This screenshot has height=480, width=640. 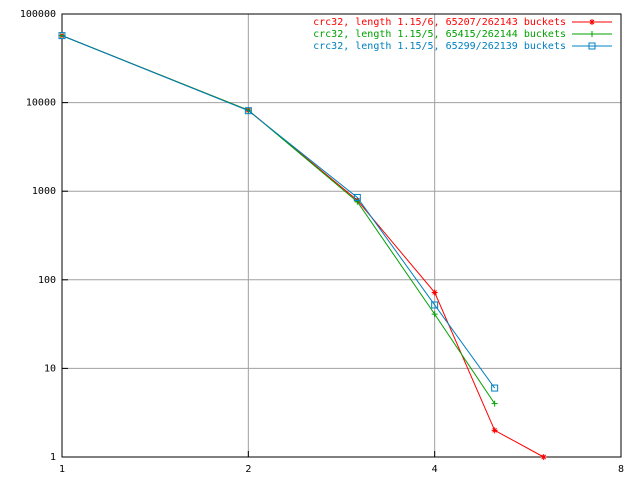 What do you see at coordinates (44, 191) in the screenshot?
I see `y-tick-label: 1000` at bounding box center [44, 191].